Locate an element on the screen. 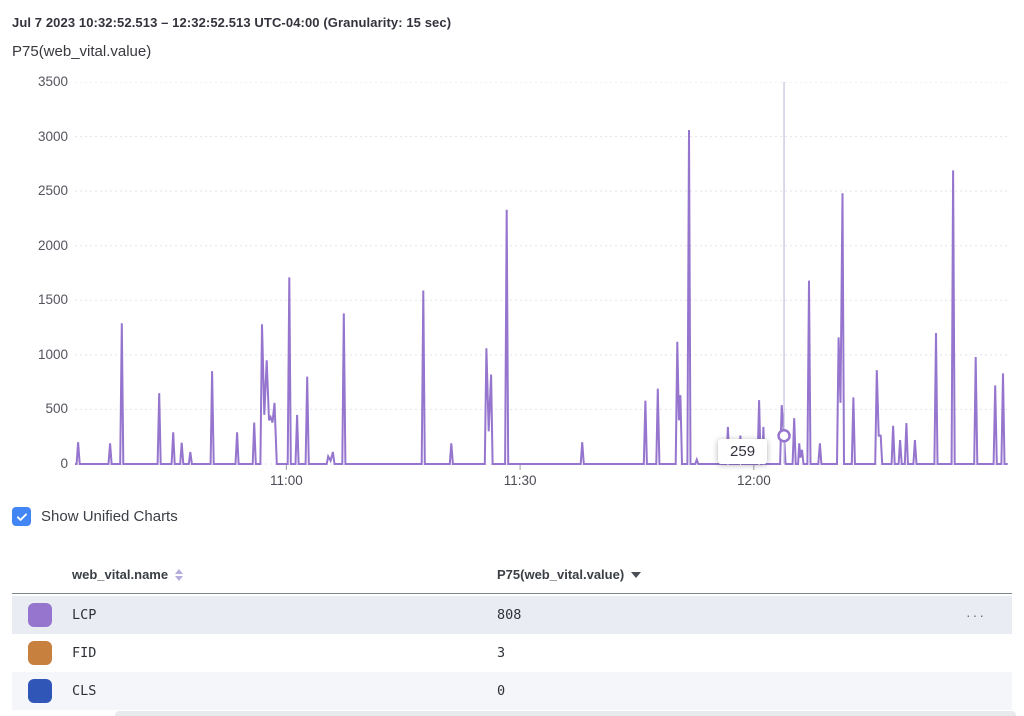 The image size is (1024, 716). table-row-cls: CLS 0 is located at coordinates (512, 691).